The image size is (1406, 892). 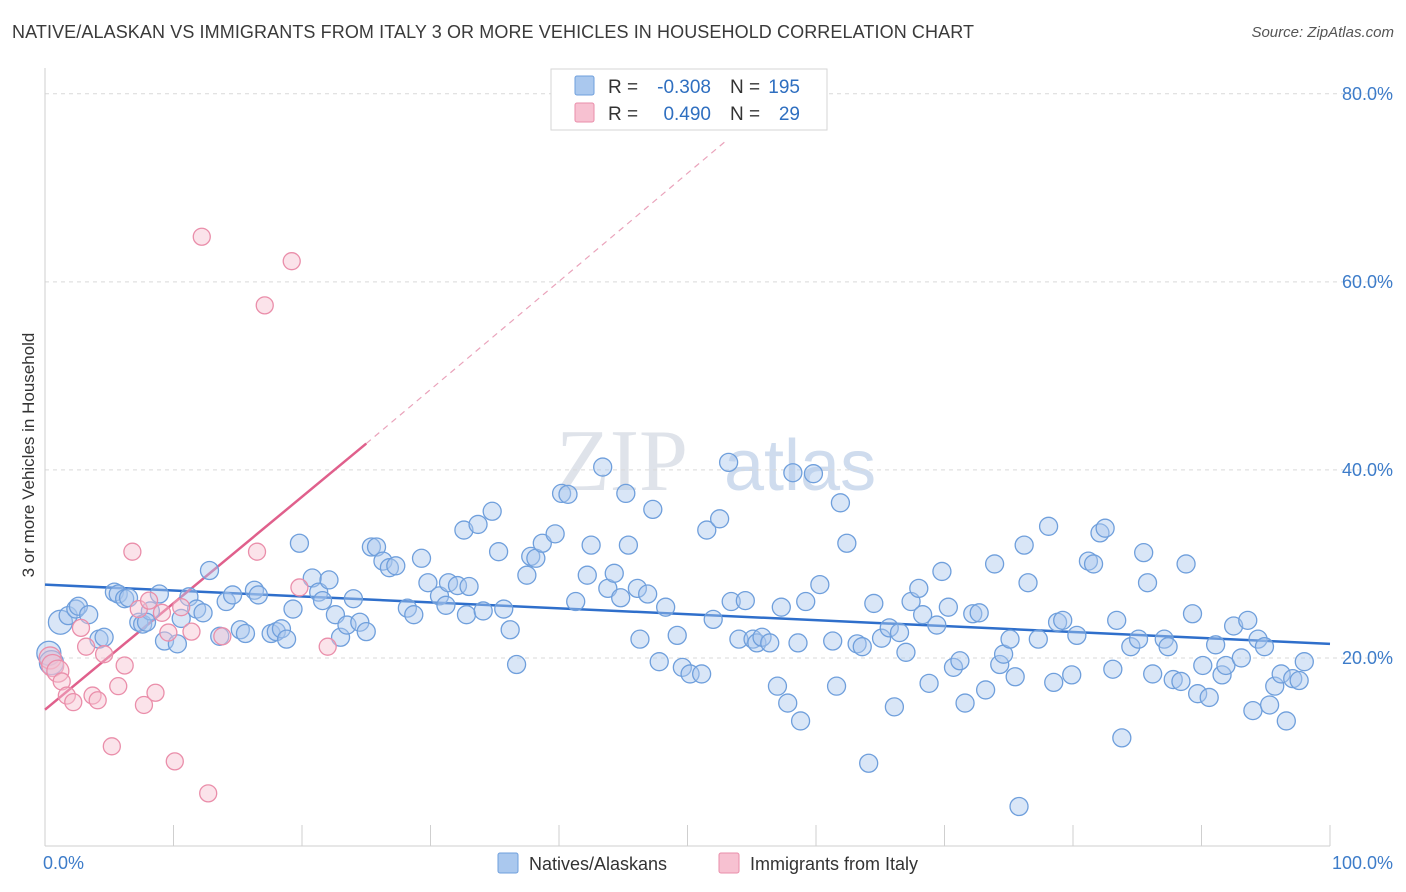 I want to click on y-axis-title: 3 or more Vehicles in Household, so click(x=28, y=455).